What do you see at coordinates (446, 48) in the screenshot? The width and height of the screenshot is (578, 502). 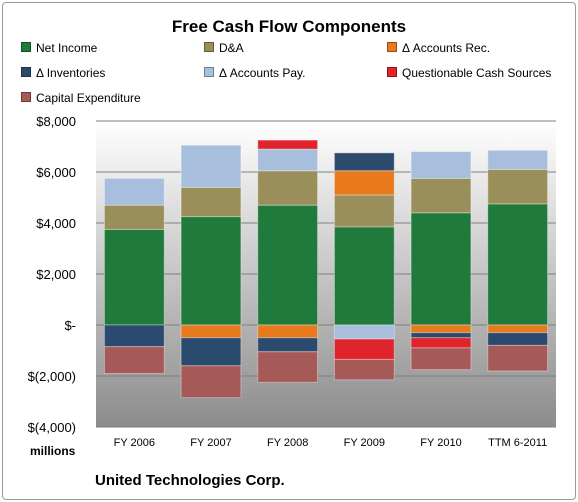 I see `legend-label: Δ Accounts Rec.` at bounding box center [446, 48].